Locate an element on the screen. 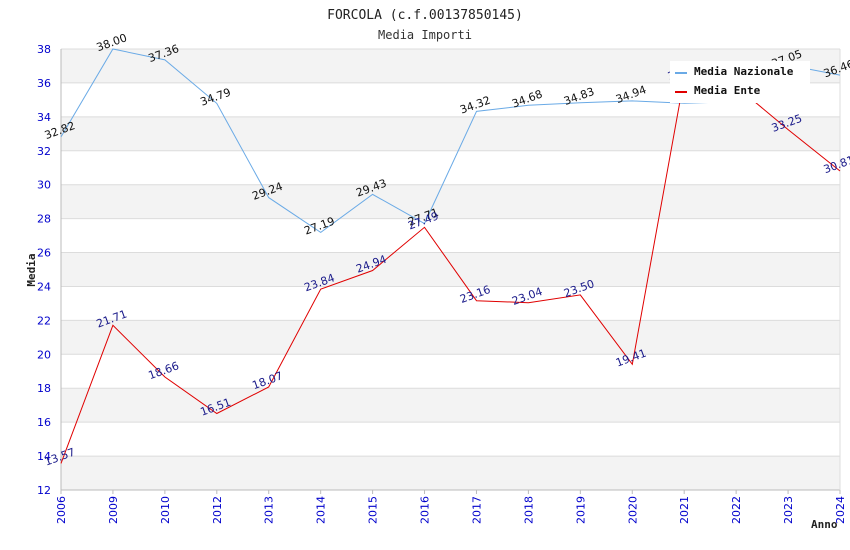 This screenshot has height=550, width=850. legend: Media Nazionale Media Ente is located at coordinates (740, 82).